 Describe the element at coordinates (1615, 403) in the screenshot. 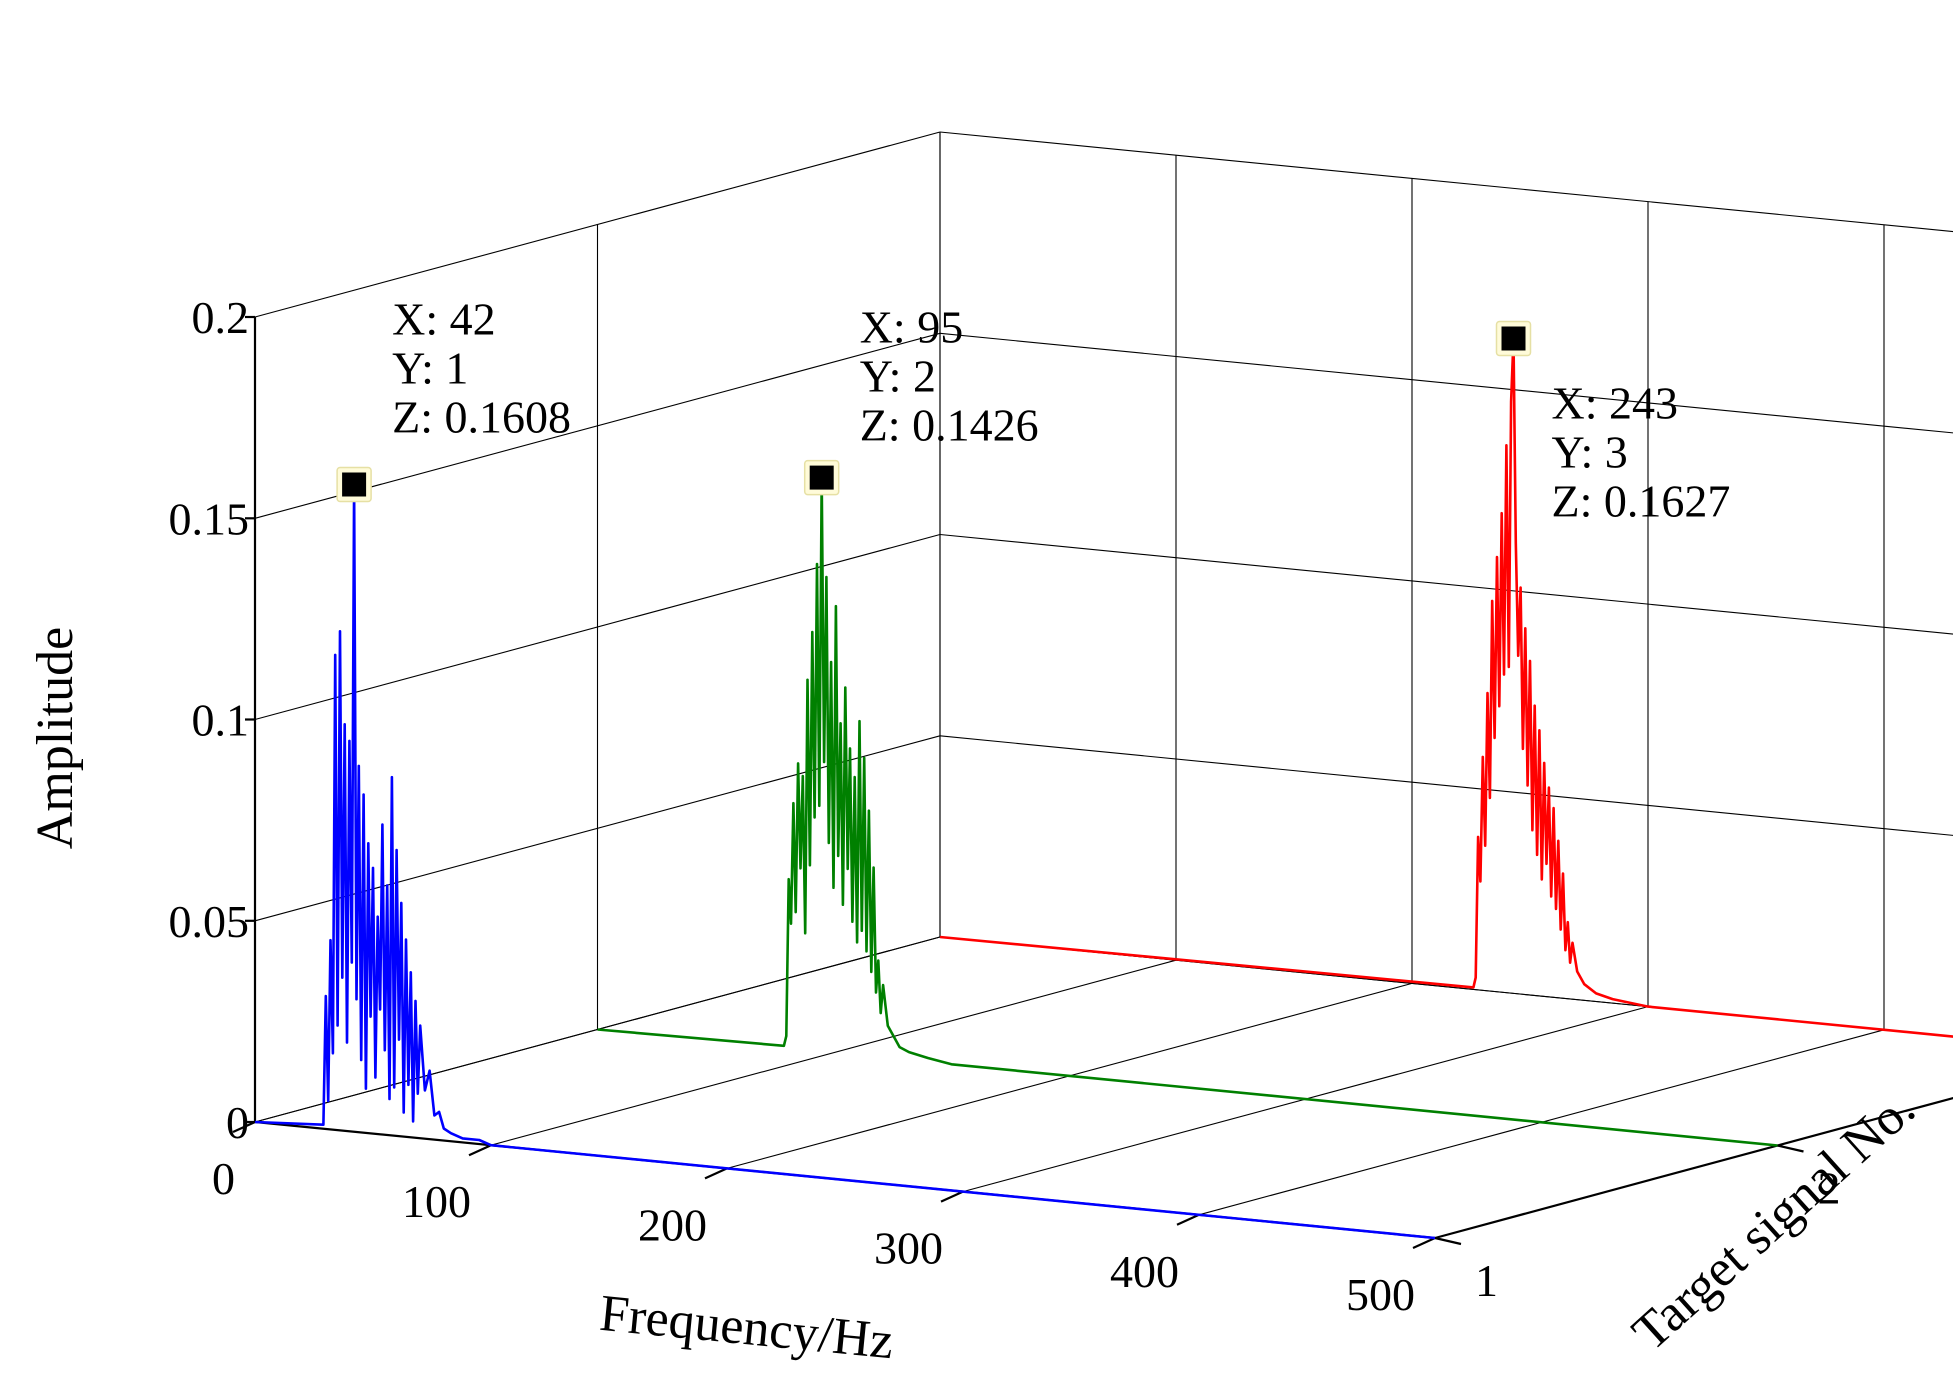

I see `datatip-3-x: X: 243` at that location.